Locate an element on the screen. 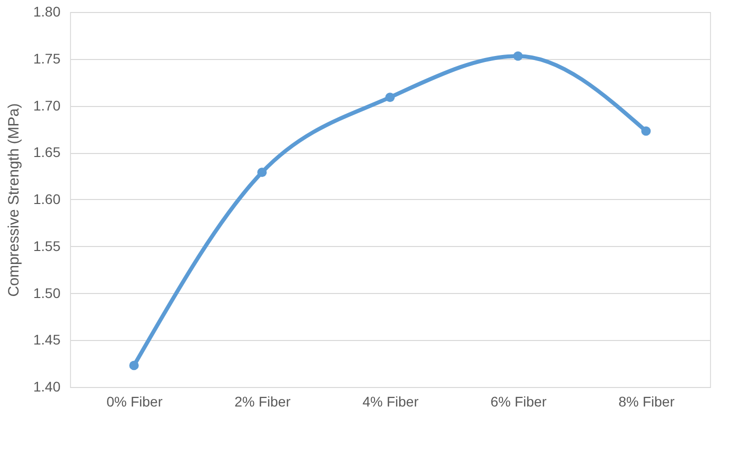 This screenshot has height=452, width=745. y-tick-label: 1.40 is located at coordinates (47, 386).